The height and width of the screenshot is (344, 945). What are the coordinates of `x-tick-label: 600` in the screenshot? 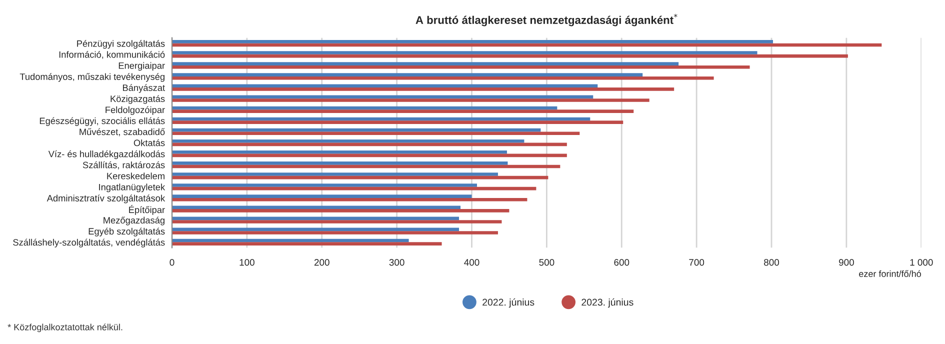 It's located at (622, 262).